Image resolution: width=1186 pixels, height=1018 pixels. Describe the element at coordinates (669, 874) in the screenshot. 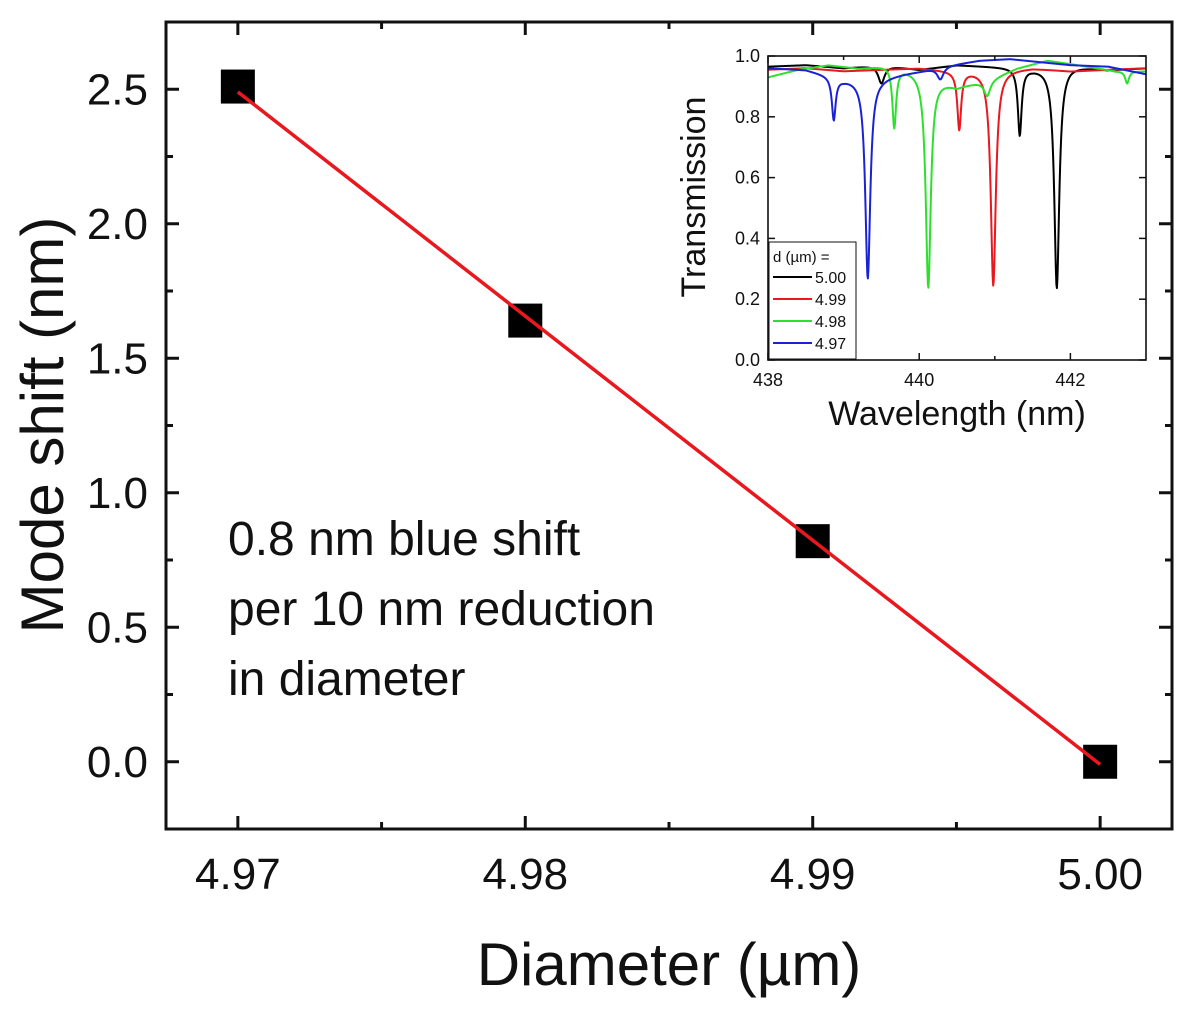

I see `main-x-tick-labels: 4.97 4.98 4.99 5.00` at that location.